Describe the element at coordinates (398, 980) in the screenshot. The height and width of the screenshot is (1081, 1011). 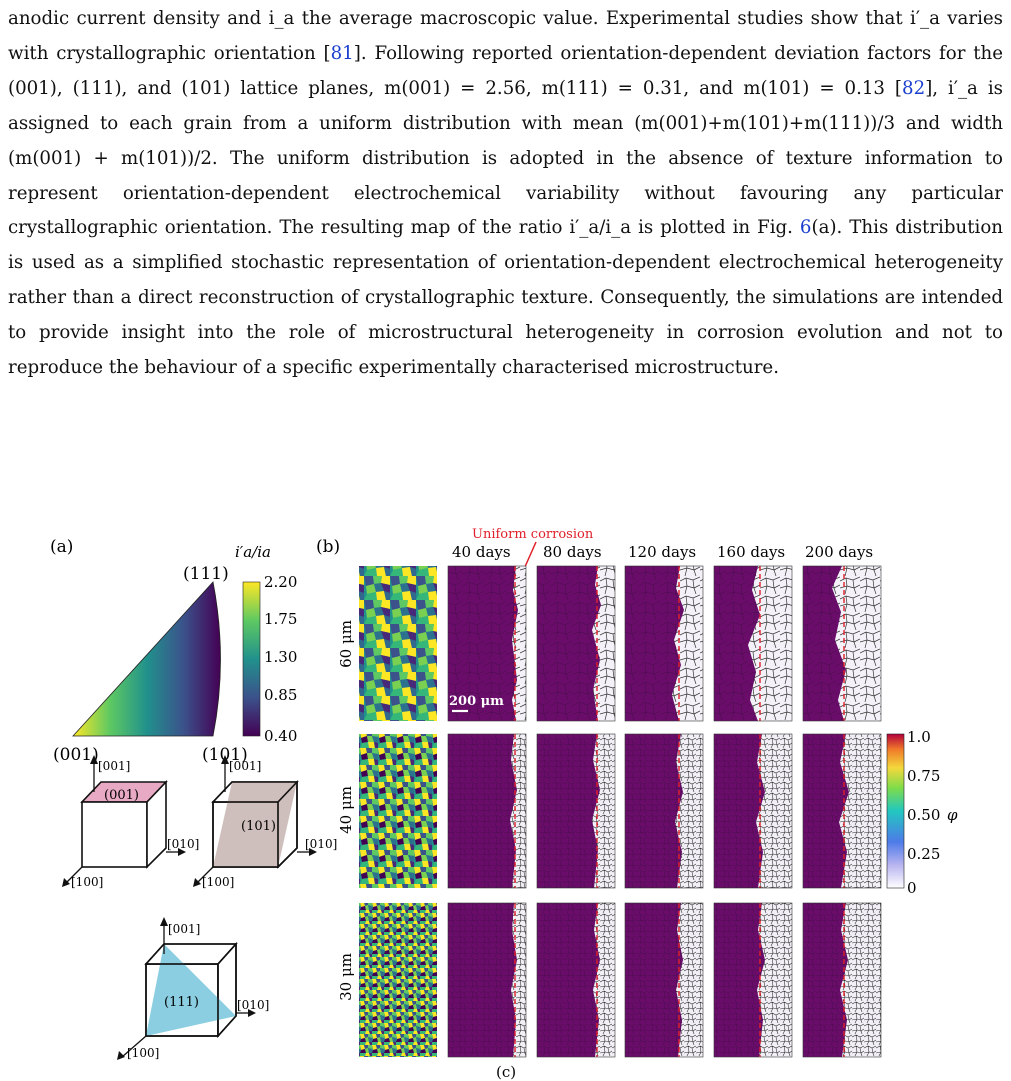
I see `grain-map-30um` at that location.